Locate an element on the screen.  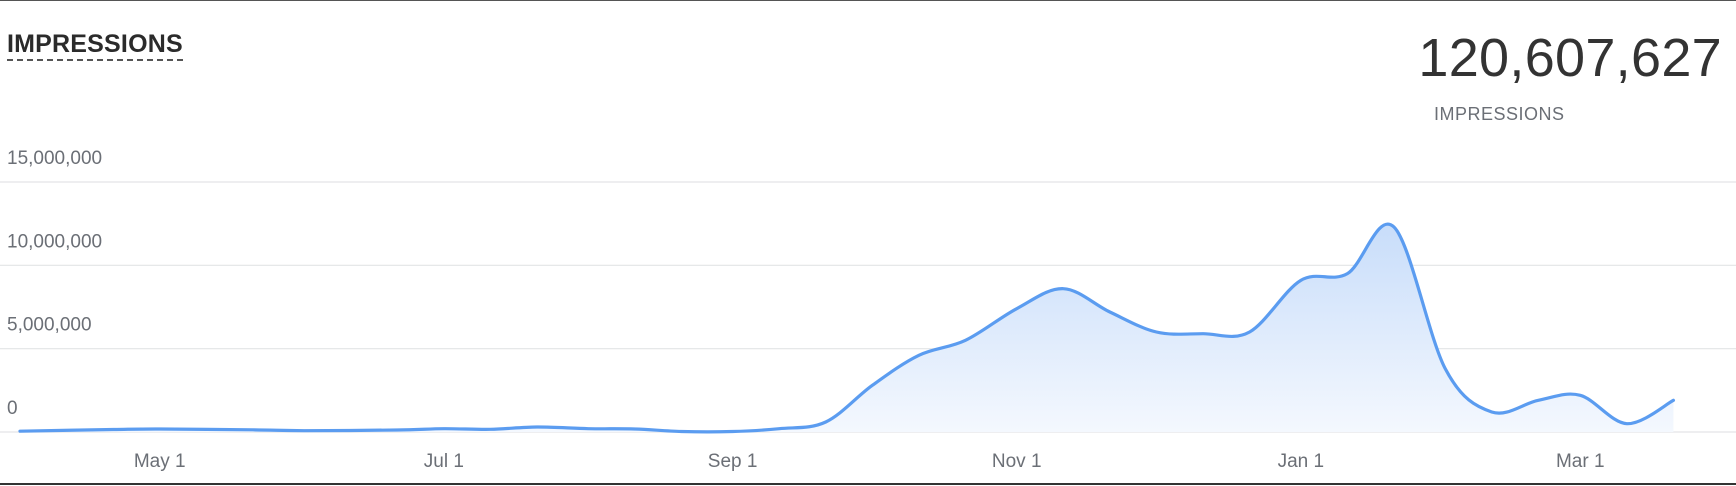
widget-title: IMPRESSIONS is located at coordinates (95, 45).